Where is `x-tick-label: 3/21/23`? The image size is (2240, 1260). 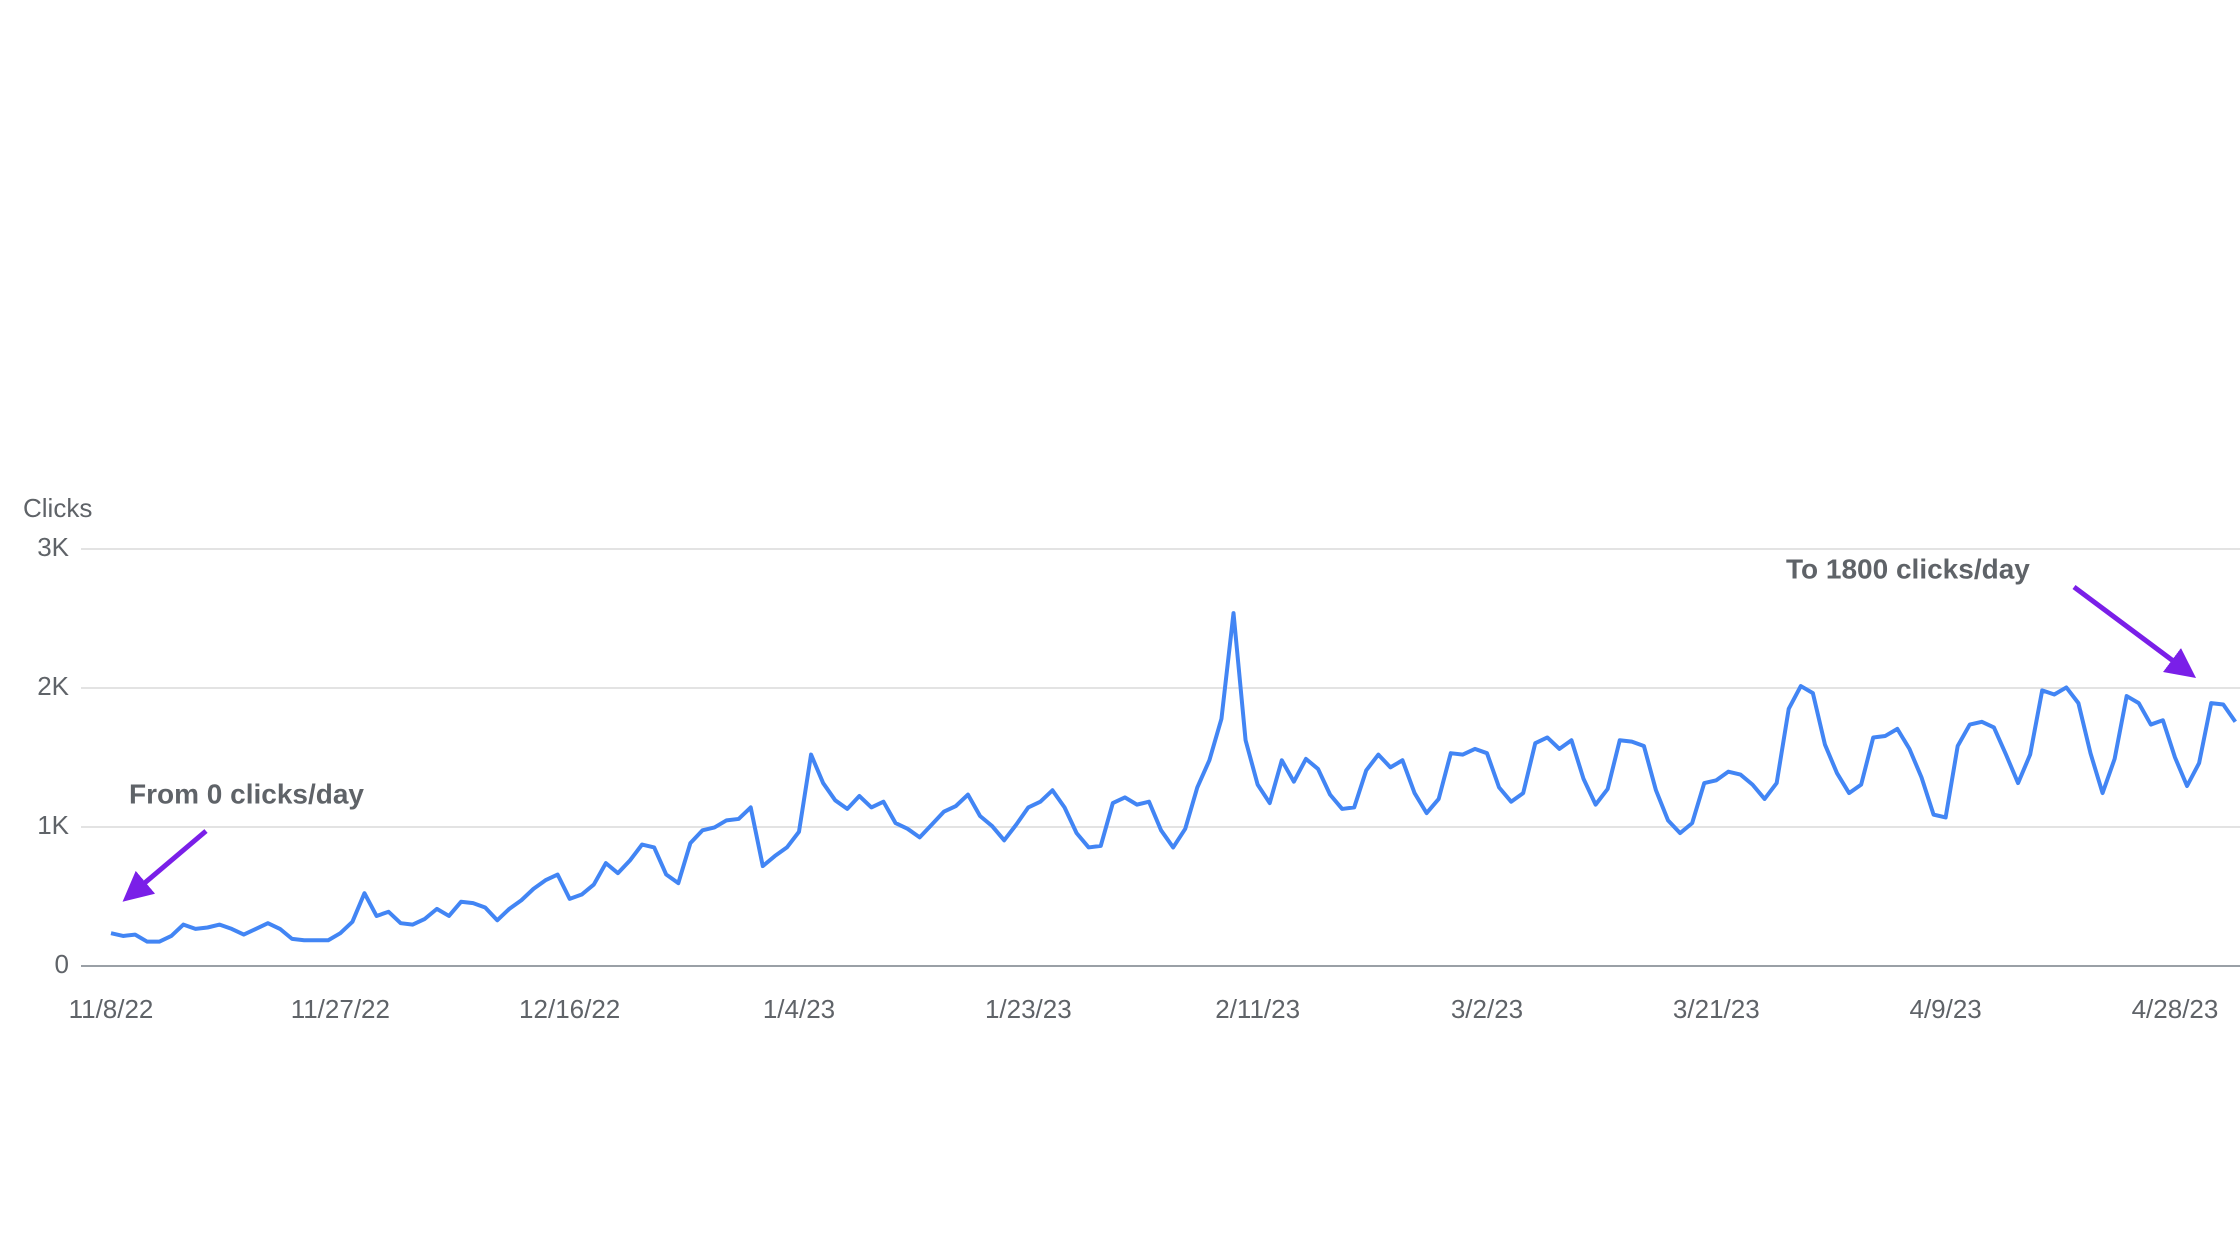
x-tick-label: 3/21/23 is located at coordinates (1716, 1009).